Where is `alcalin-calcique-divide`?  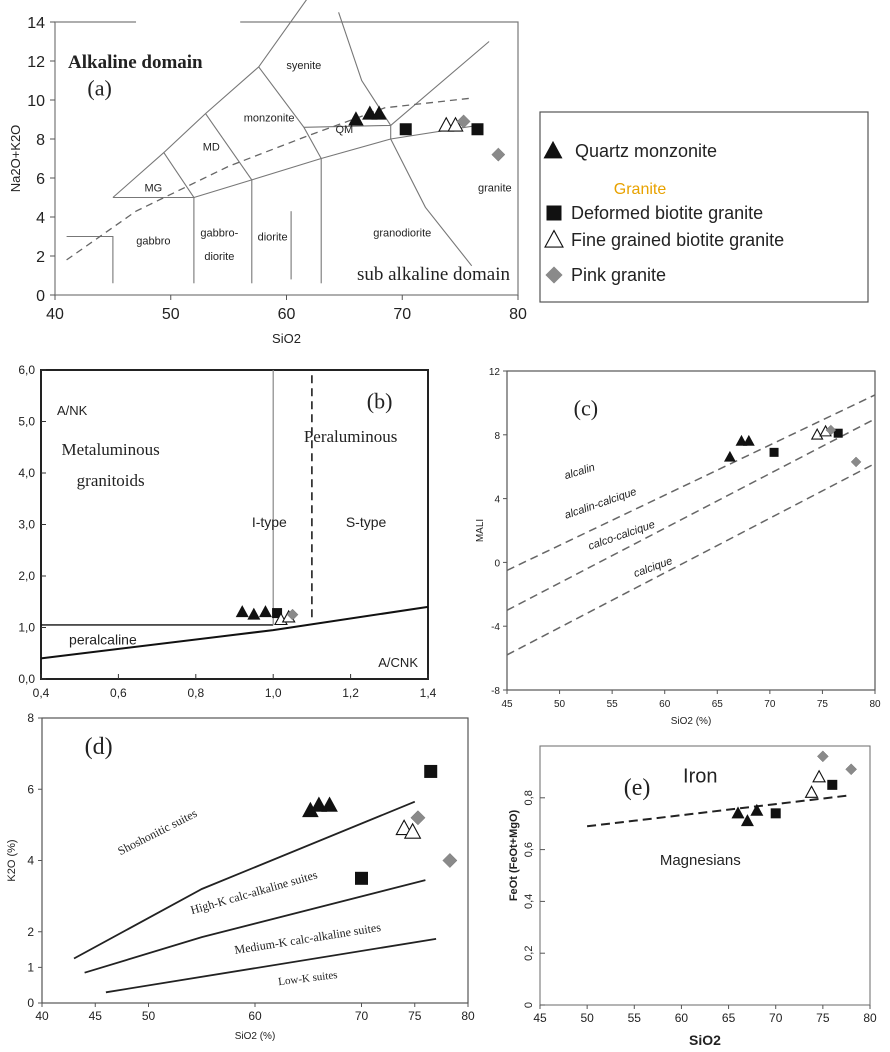 alcalin-calcique-divide is located at coordinates (691, 514).